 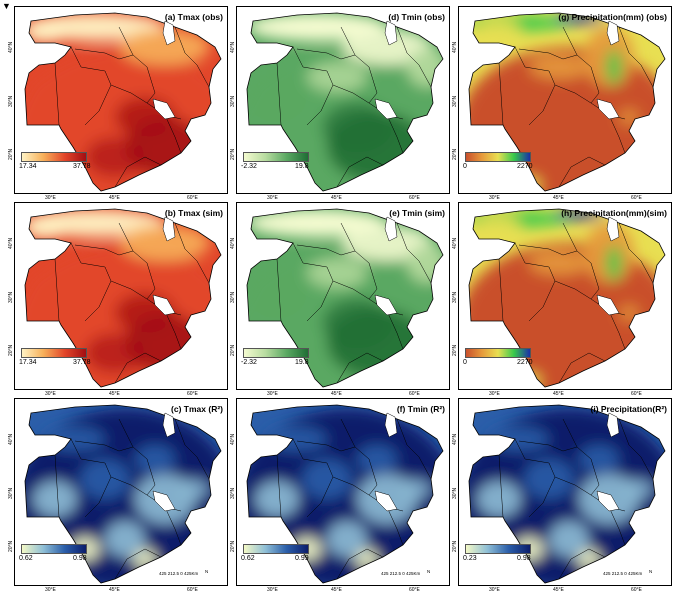 I want to click on legend-min-label: 17.34, so click(x=28, y=166).